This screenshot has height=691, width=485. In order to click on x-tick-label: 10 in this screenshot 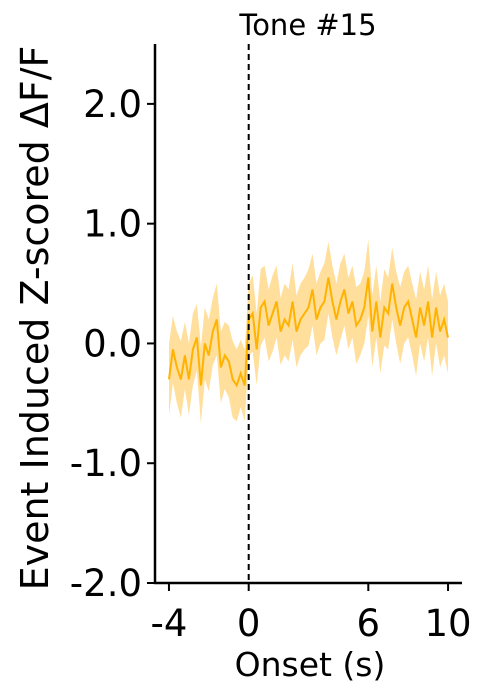, I will do `click(447, 623)`.